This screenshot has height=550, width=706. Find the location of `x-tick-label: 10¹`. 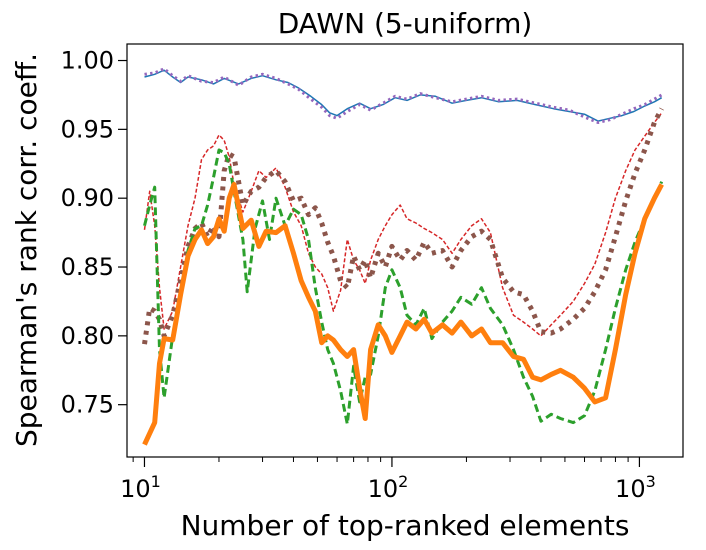

x-tick-label: 10¹ is located at coordinates (140, 487).